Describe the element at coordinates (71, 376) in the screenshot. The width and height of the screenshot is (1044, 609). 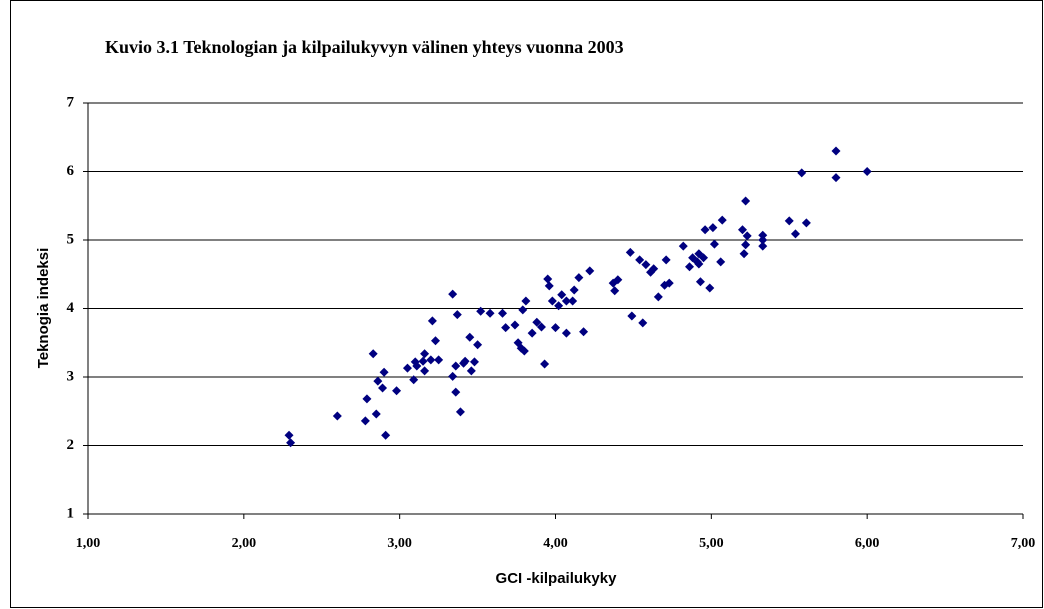
I see `y-tick-label: 3` at that location.